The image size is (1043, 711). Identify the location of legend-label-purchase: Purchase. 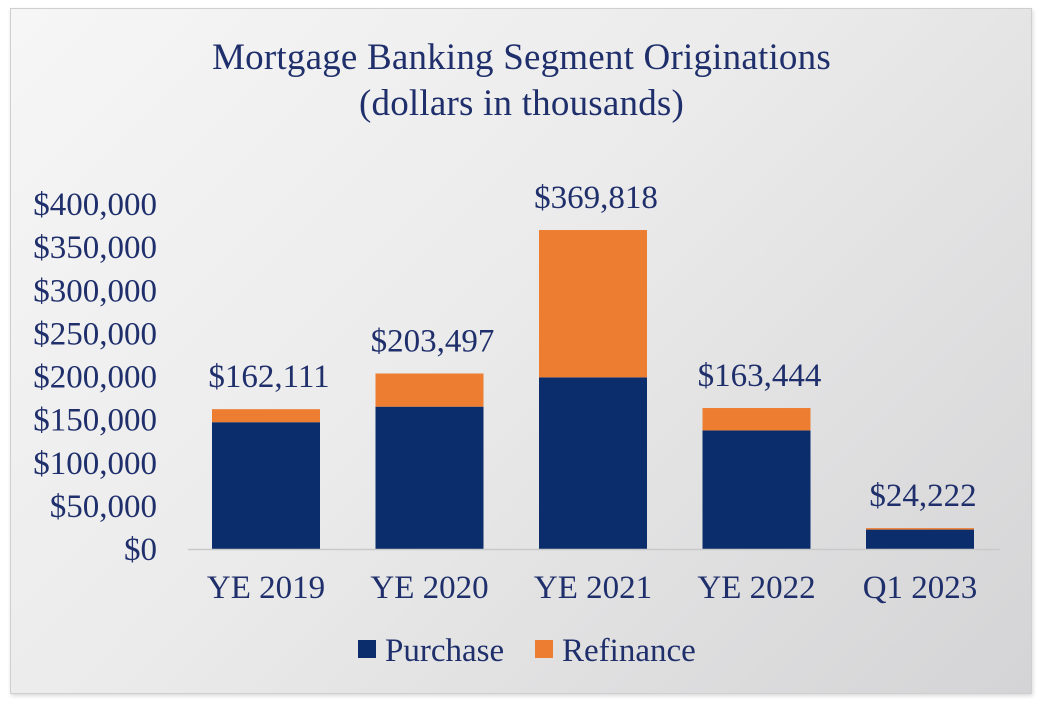
(444, 651).